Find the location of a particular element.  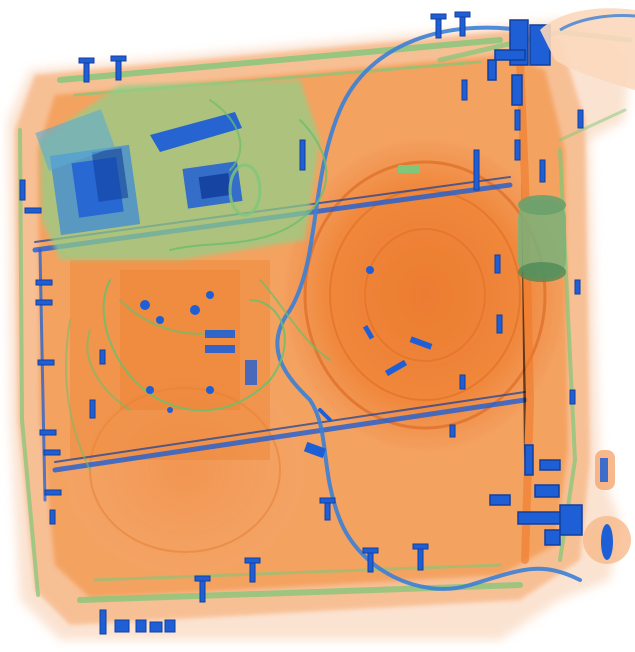

metal-block-top is located at coordinates (206, 164).